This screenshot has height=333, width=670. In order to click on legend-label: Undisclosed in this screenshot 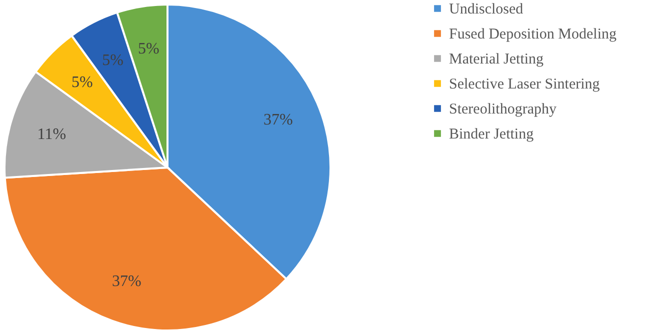, I will do `click(486, 10)`.